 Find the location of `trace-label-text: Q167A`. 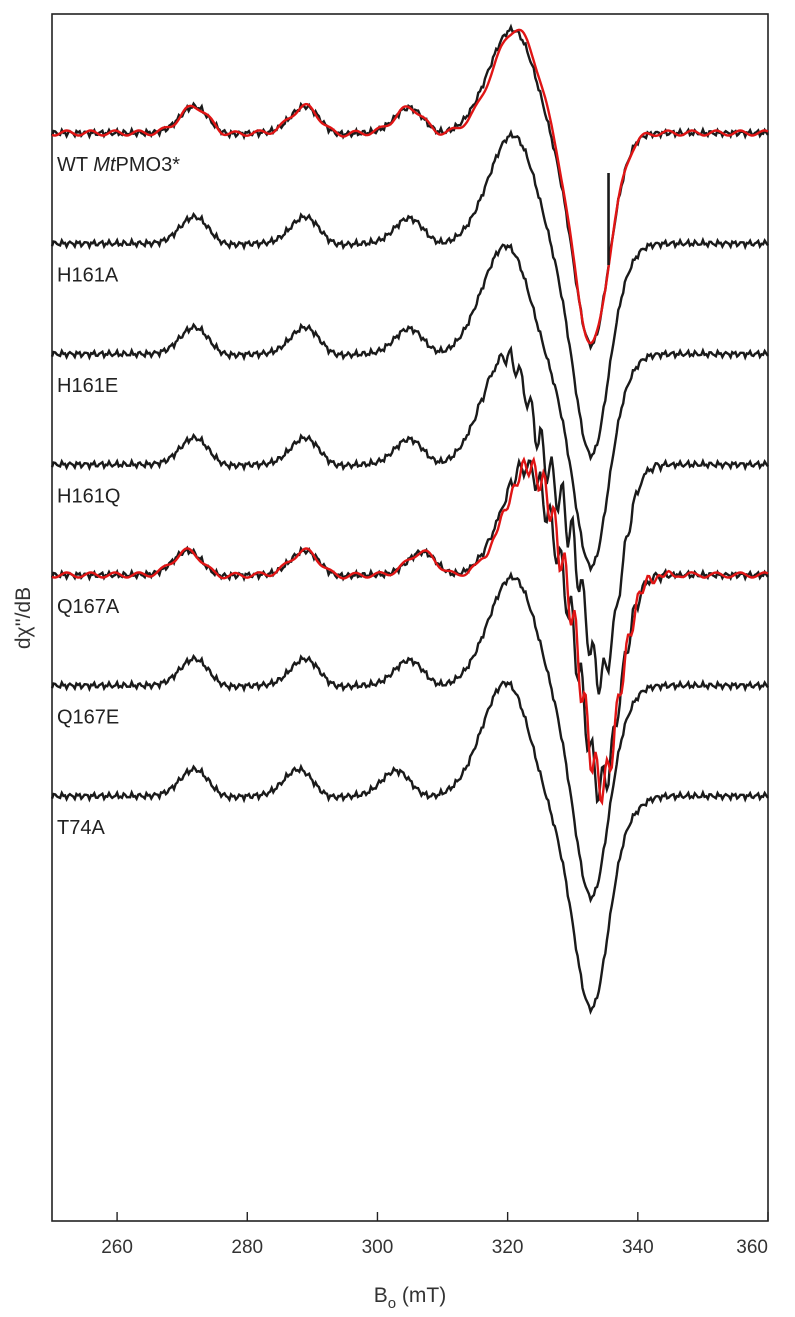

trace-label-text: Q167A is located at coordinates (88, 607).